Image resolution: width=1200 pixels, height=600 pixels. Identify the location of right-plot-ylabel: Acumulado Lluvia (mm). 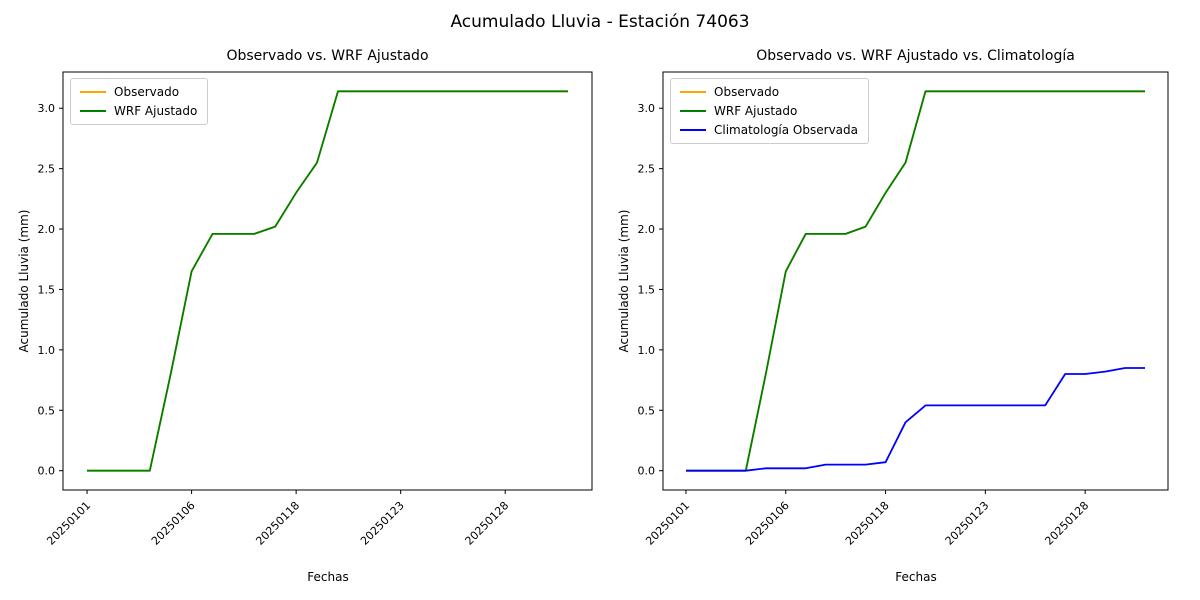
(624, 281).